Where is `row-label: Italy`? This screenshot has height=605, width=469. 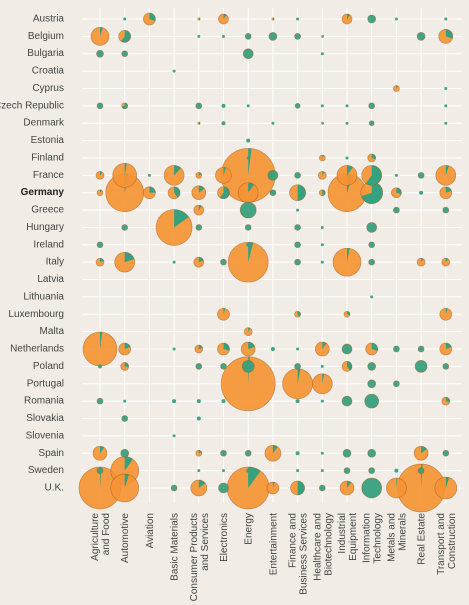
row-label: Italy is located at coordinates (55, 262).